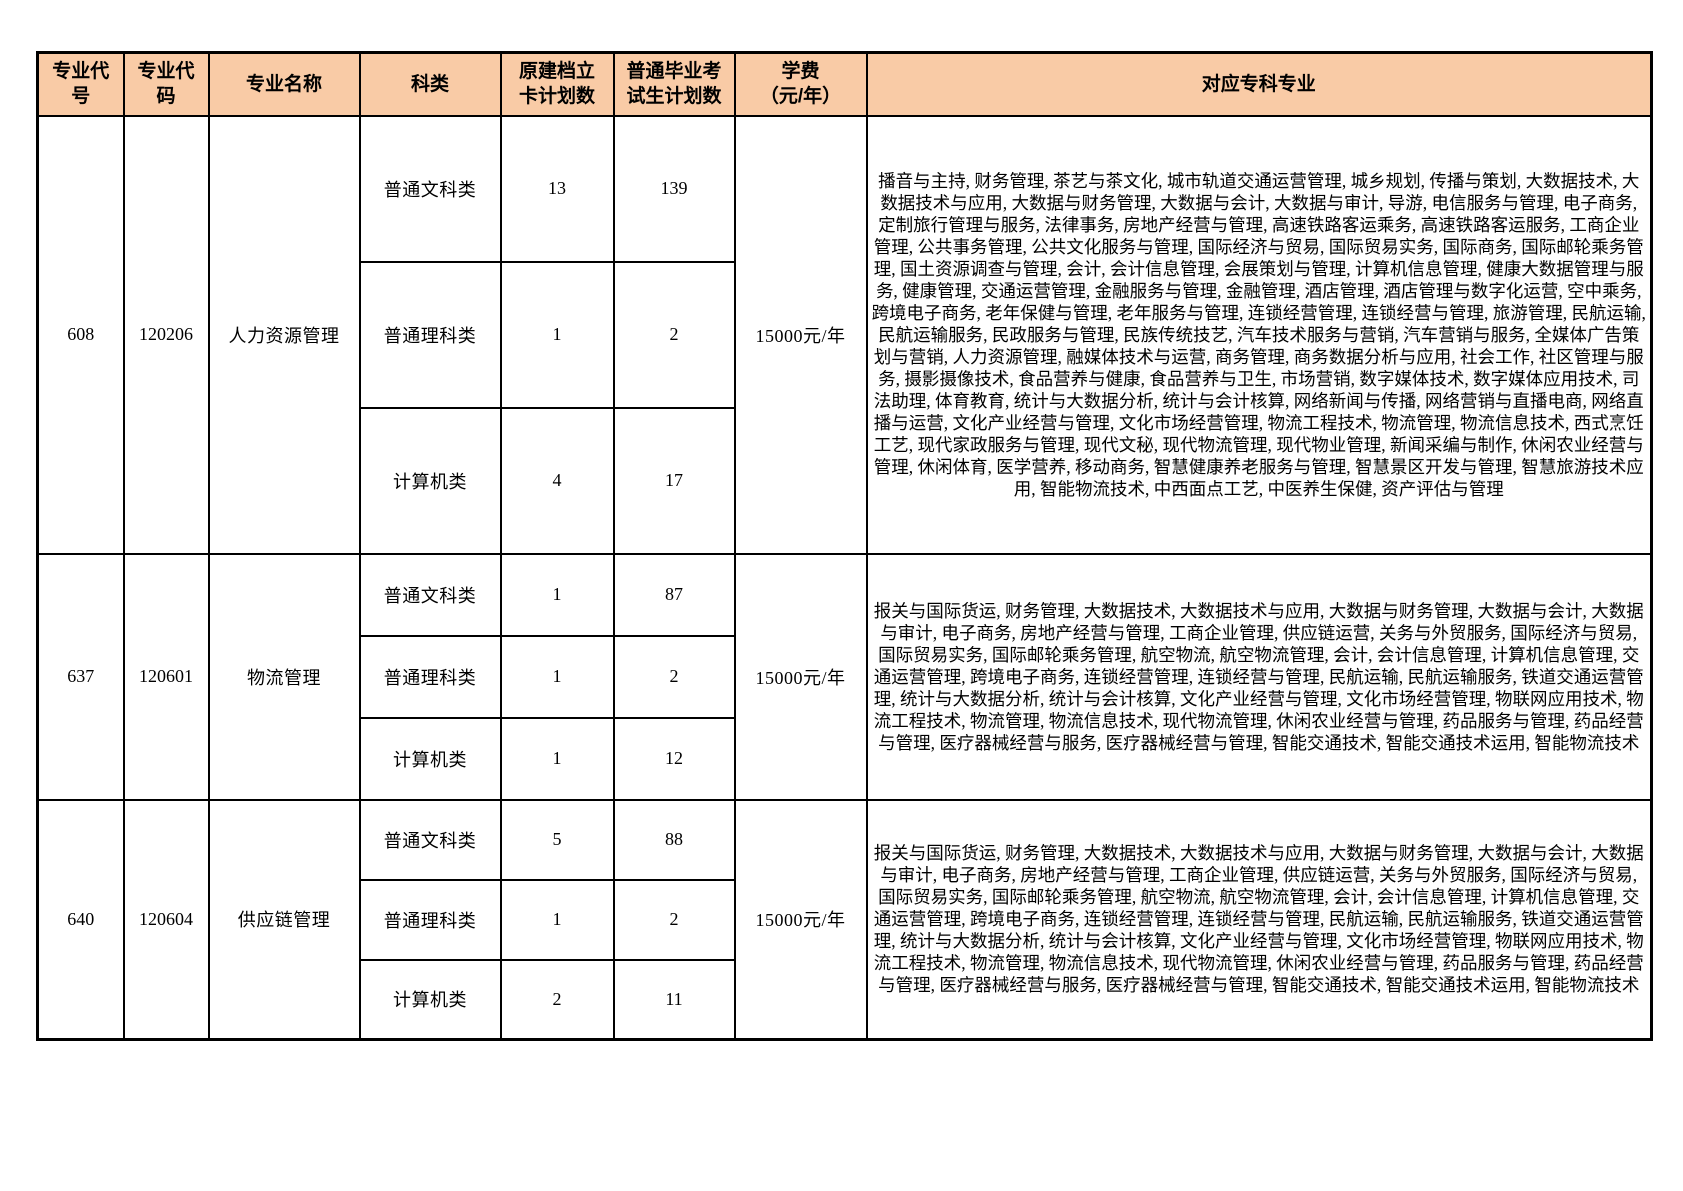  What do you see at coordinates (557, 188) in the screenshot?
I see `archive-plan-cell: 13` at bounding box center [557, 188].